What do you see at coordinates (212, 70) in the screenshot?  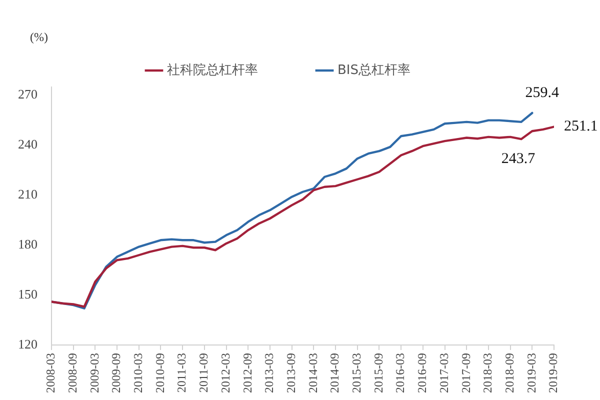 I see `legend-label: 社科院总杠杆率` at bounding box center [212, 70].